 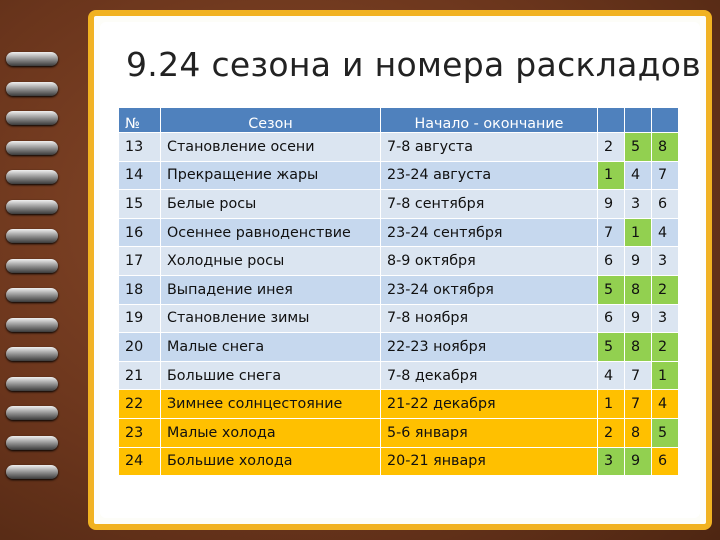 What do you see at coordinates (270, 318) in the screenshot?
I see `row-season: Становление зимы` at bounding box center [270, 318].